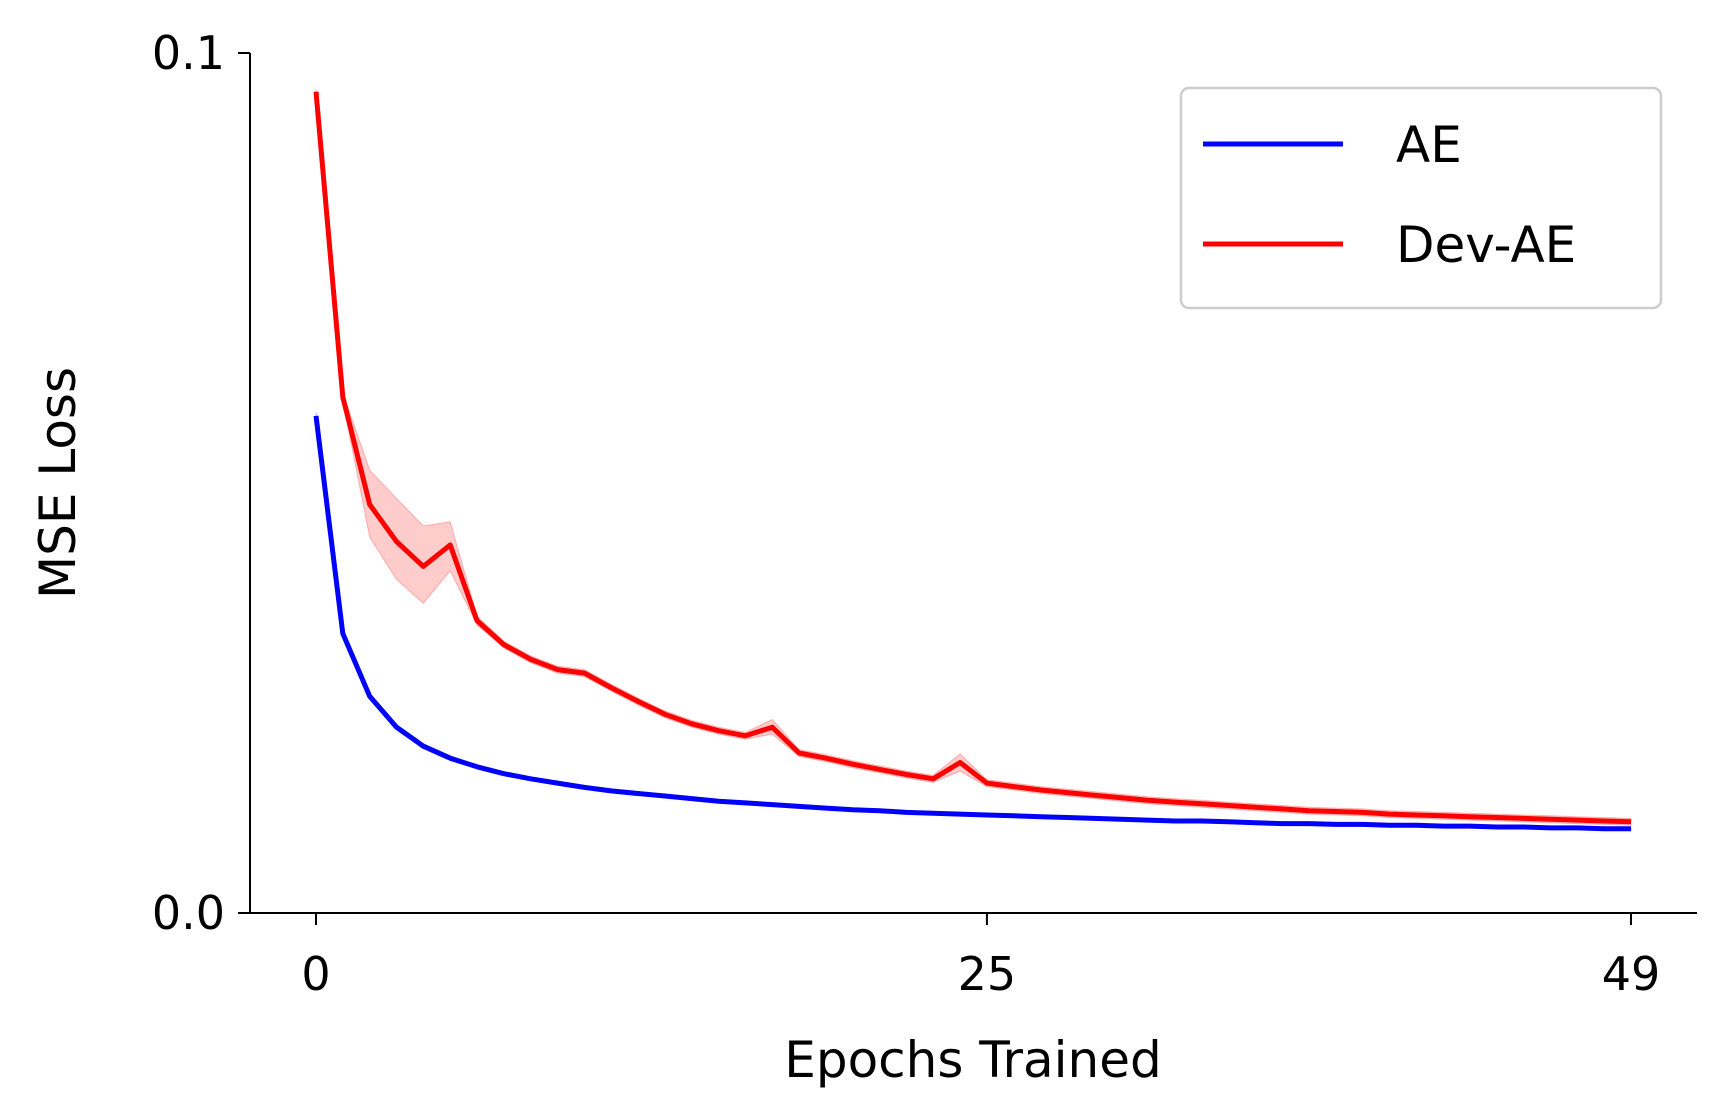 The height and width of the screenshot is (1115, 1716). What do you see at coordinates (1429, 145) in the screenshot?
I see `legend-label-ae: AE` at bounding box center [1429, 145].